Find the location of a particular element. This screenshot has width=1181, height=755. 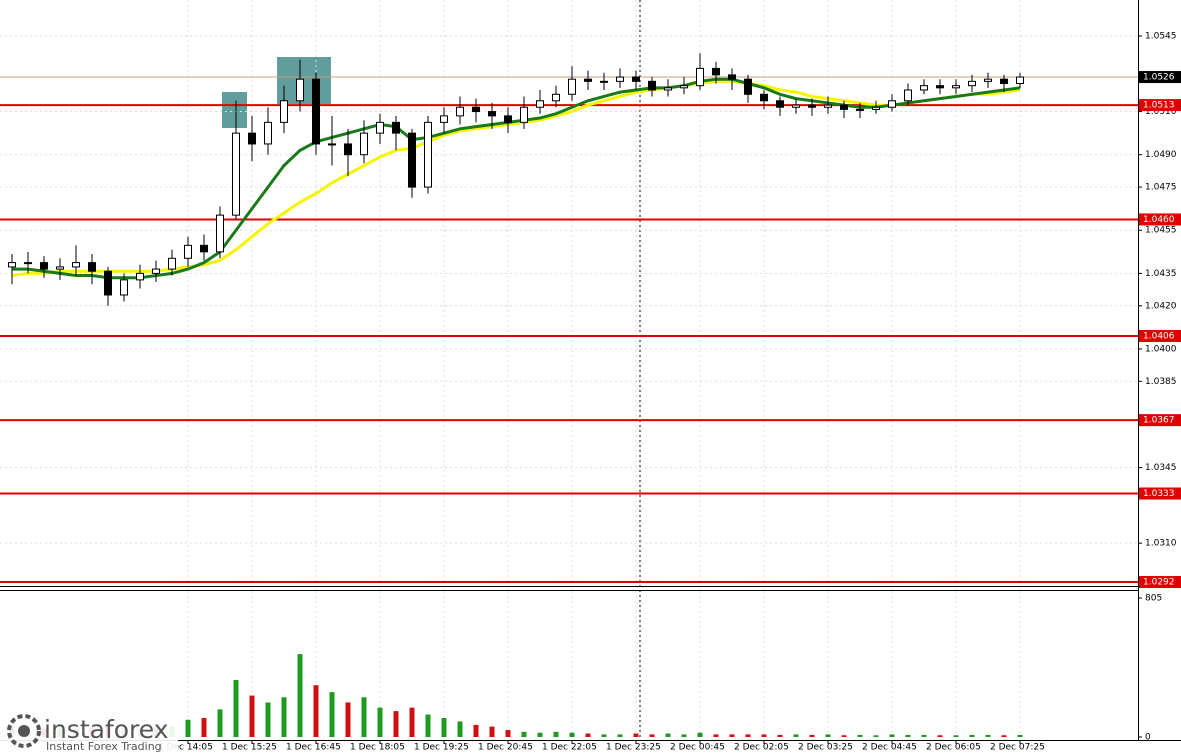

level-label: 1.0513 is located at coordinates (1159, 106).